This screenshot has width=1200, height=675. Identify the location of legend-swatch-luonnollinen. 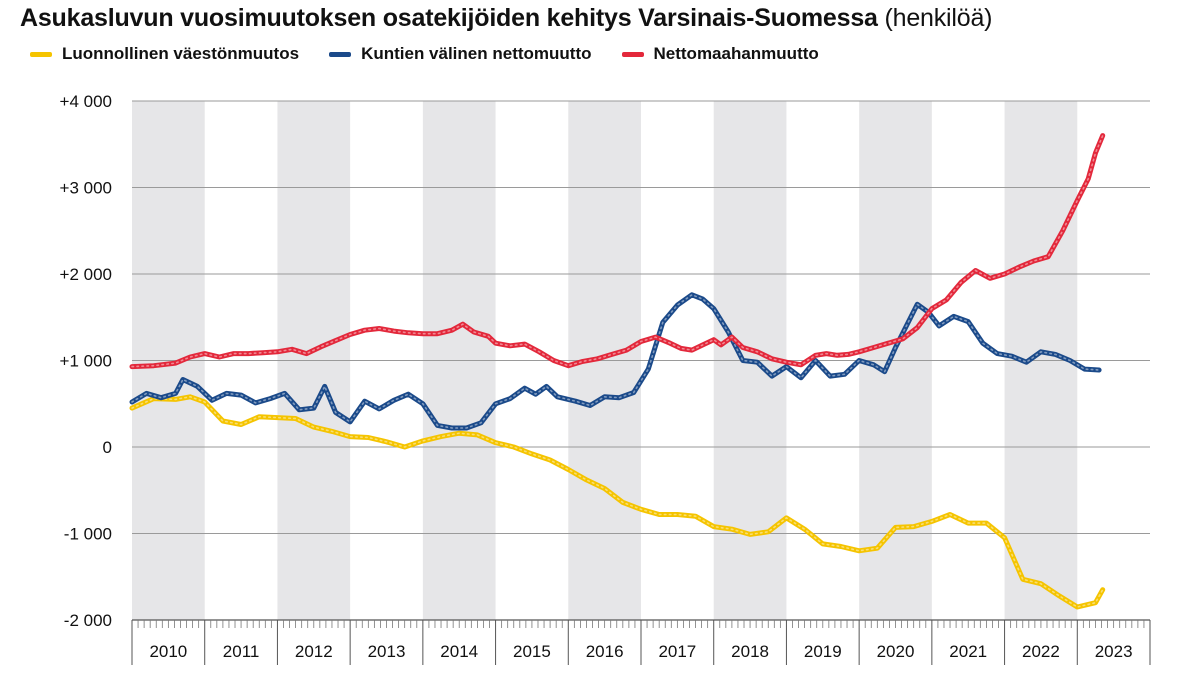
(41, 54).